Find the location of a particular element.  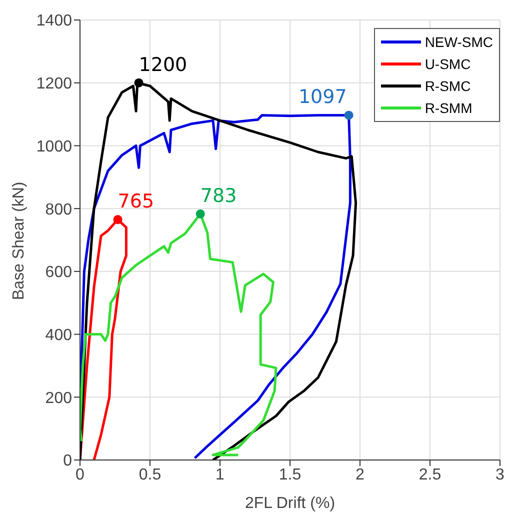

y-tick-label: 200 is located at coordinates (58, 398).